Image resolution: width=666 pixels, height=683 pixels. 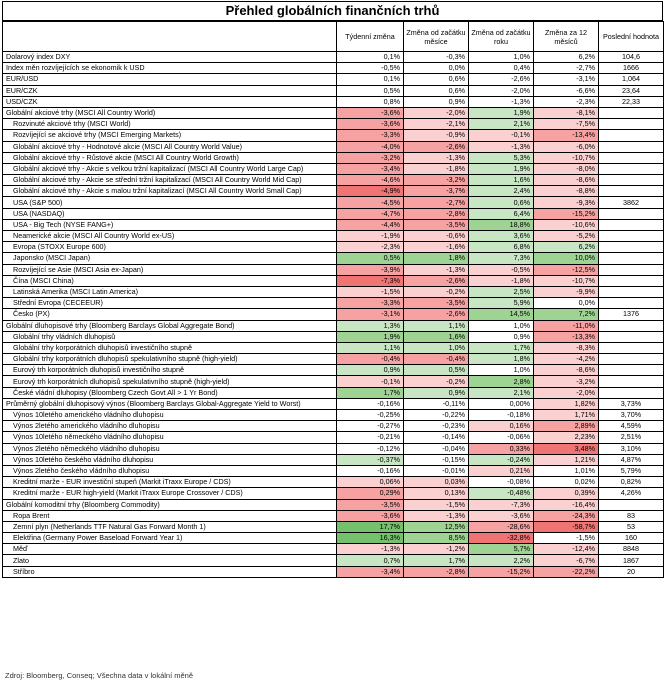 I want to click on table-row: USA (NASDAQ) -4,7% -2,8% 6,4% -15,2%, so click(x=333, y=213).